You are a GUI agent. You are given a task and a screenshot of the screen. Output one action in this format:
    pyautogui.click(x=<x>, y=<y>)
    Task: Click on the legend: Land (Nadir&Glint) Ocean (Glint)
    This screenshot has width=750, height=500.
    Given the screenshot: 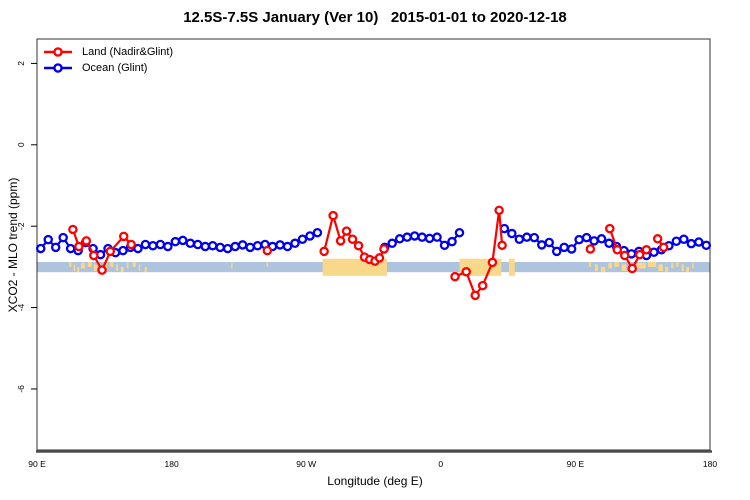 What is the action you would take?
    pyautogui.click(x=107, y=60)
    